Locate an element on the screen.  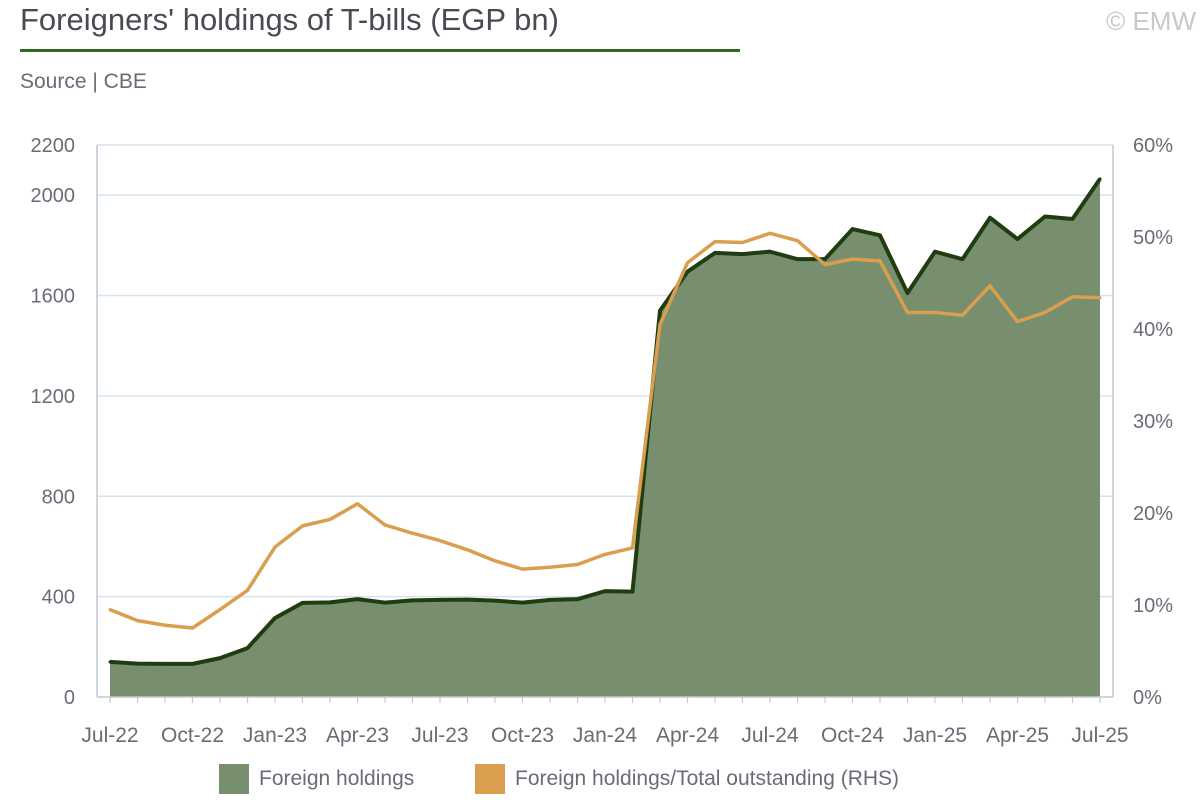
y-left-tick-label: 1200 is located at coordinates (53, 397).